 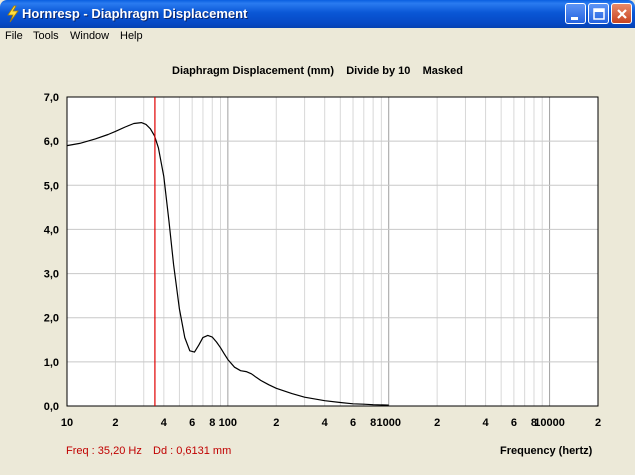 What do you see at coordinates (131, 36) in the screenshot?
I see `menu-help: Help` at bounding box center [131, 36].